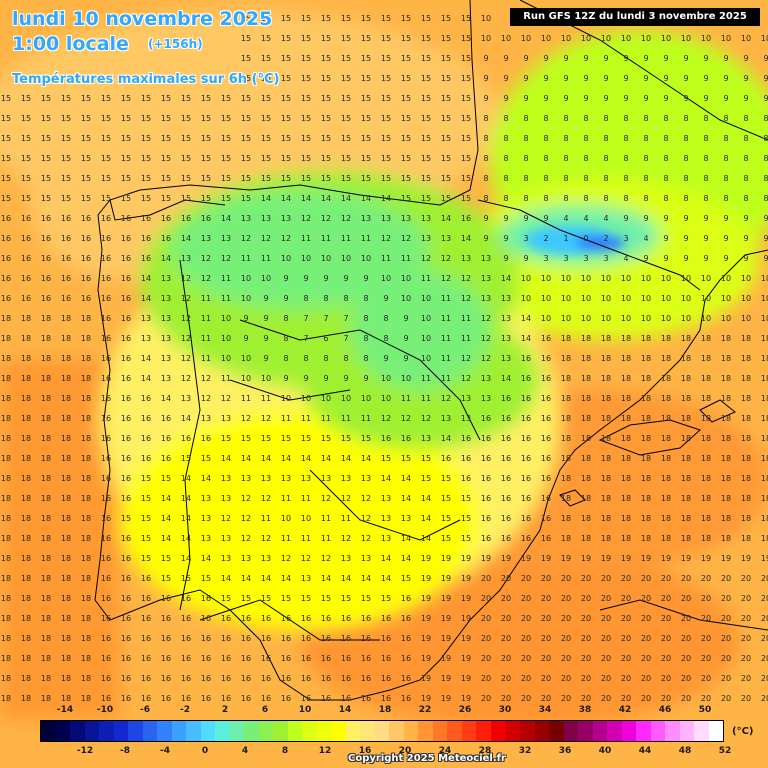  Describe the element at coordinates (566, 218) in the screenshot. I see `grid-value: 4` at that location.